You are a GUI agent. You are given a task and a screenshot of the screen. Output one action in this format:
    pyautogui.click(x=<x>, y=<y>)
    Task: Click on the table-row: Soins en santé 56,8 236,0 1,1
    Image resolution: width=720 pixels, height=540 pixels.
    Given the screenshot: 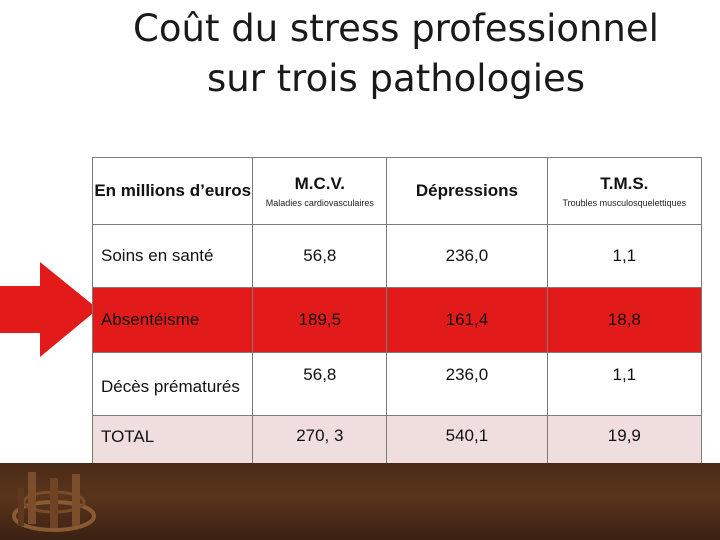 What is the action you would take?
    pyautogui.click(x=397, y=256)
    